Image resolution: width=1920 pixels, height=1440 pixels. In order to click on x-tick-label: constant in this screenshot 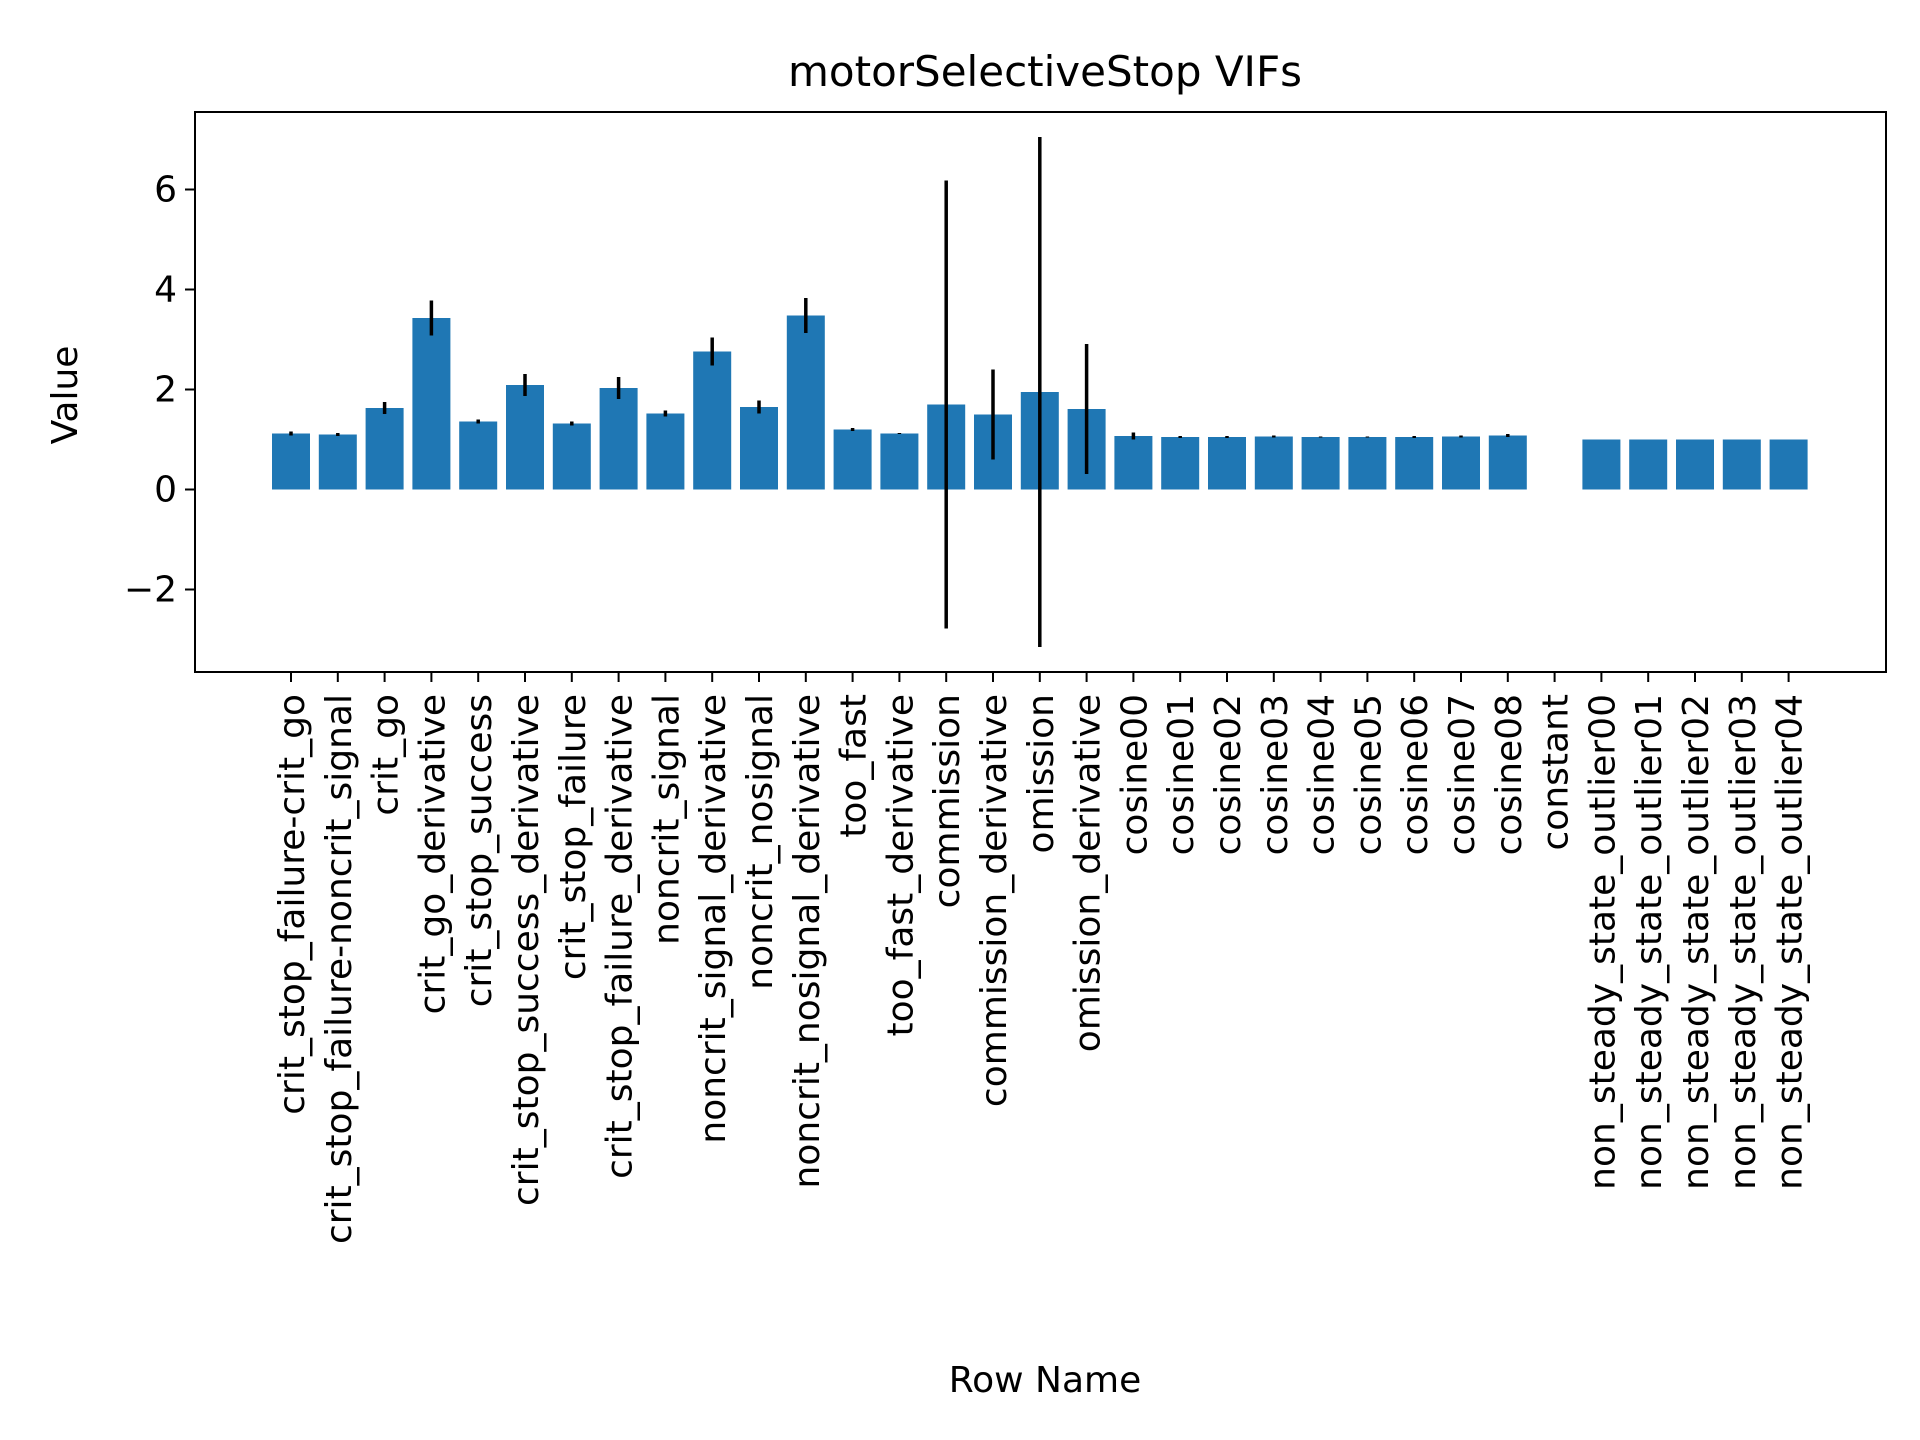, I will do `click(1556, 772)`.